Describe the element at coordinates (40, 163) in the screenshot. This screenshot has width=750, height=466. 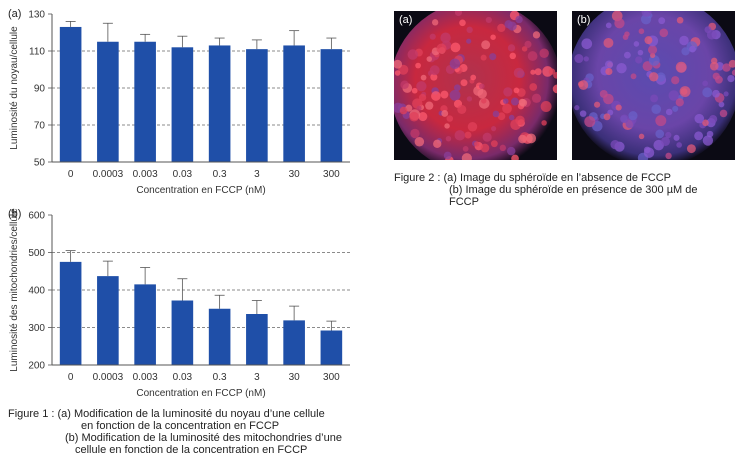
I see `chart-a-ytick-label: 50` at that location.